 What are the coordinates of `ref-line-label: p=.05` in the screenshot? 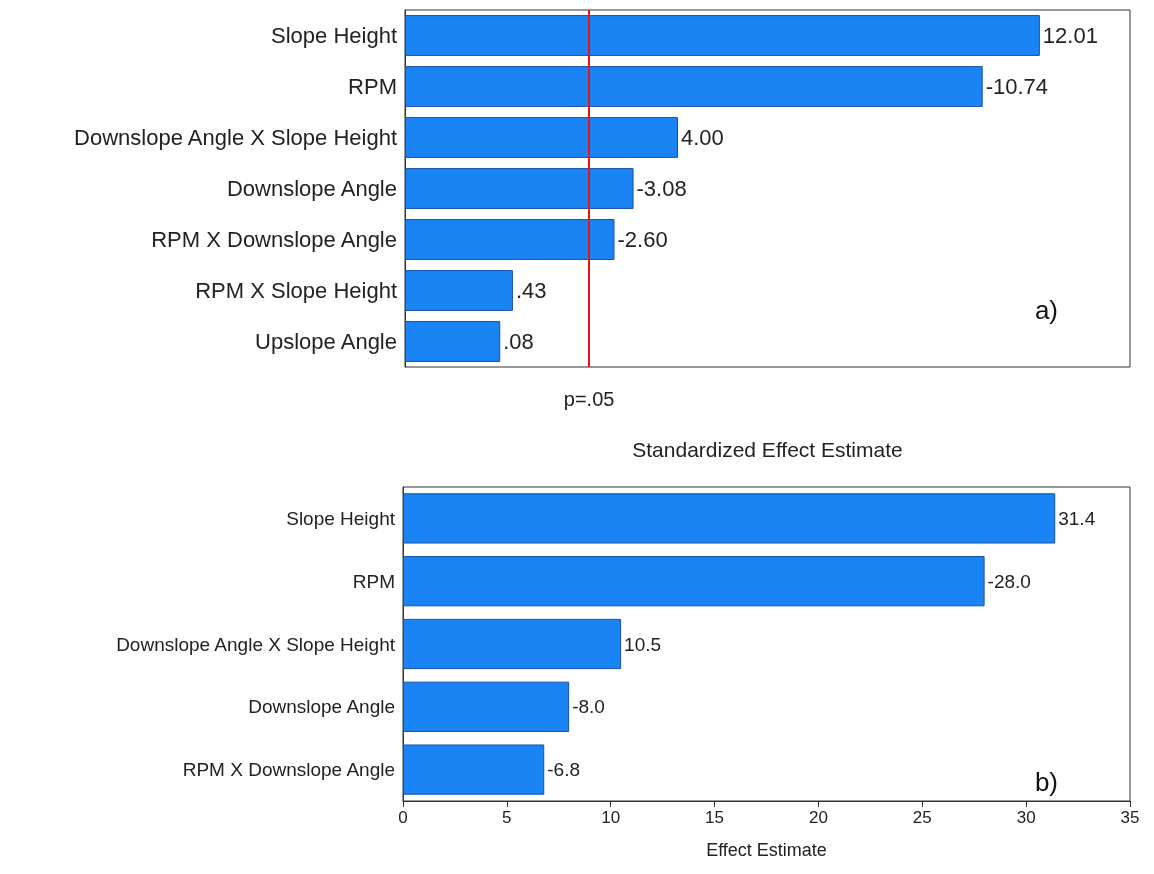 It's located at (589, 399).